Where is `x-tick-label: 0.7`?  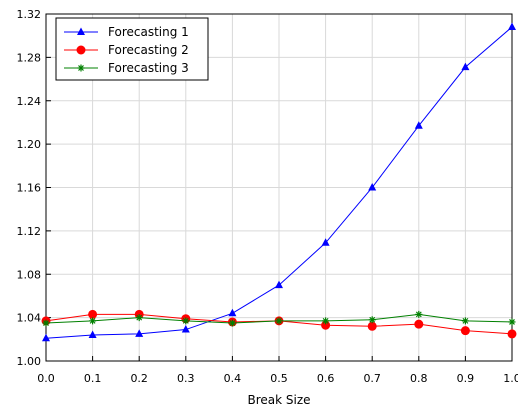
x-tick-label: 0.7 is located at coordinates (372, 378).